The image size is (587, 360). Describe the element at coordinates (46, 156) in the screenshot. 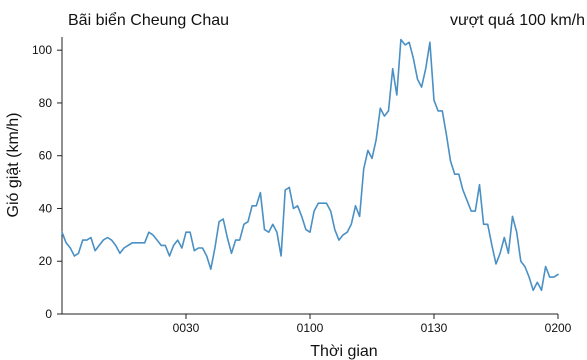

I see `y-tick-label: 60` at that location.